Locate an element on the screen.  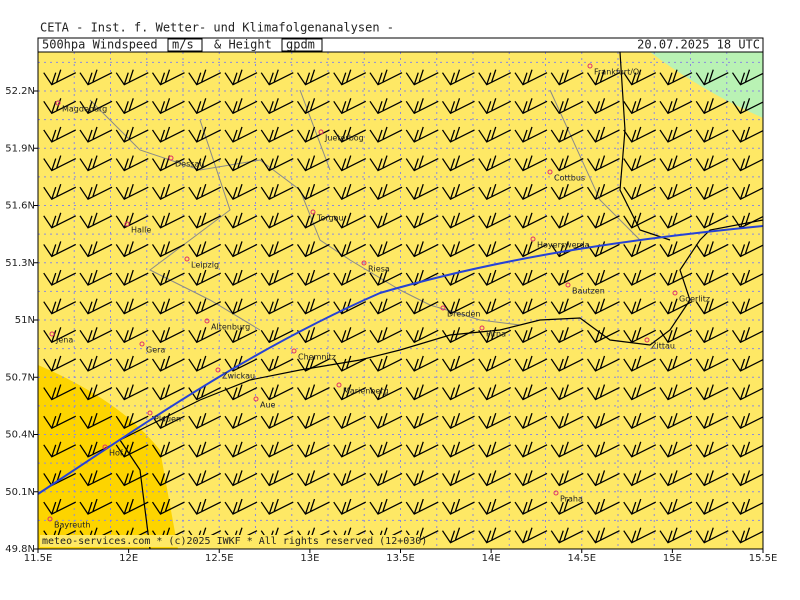
city-label: Jueterbog is located at coordinates (344, 138).